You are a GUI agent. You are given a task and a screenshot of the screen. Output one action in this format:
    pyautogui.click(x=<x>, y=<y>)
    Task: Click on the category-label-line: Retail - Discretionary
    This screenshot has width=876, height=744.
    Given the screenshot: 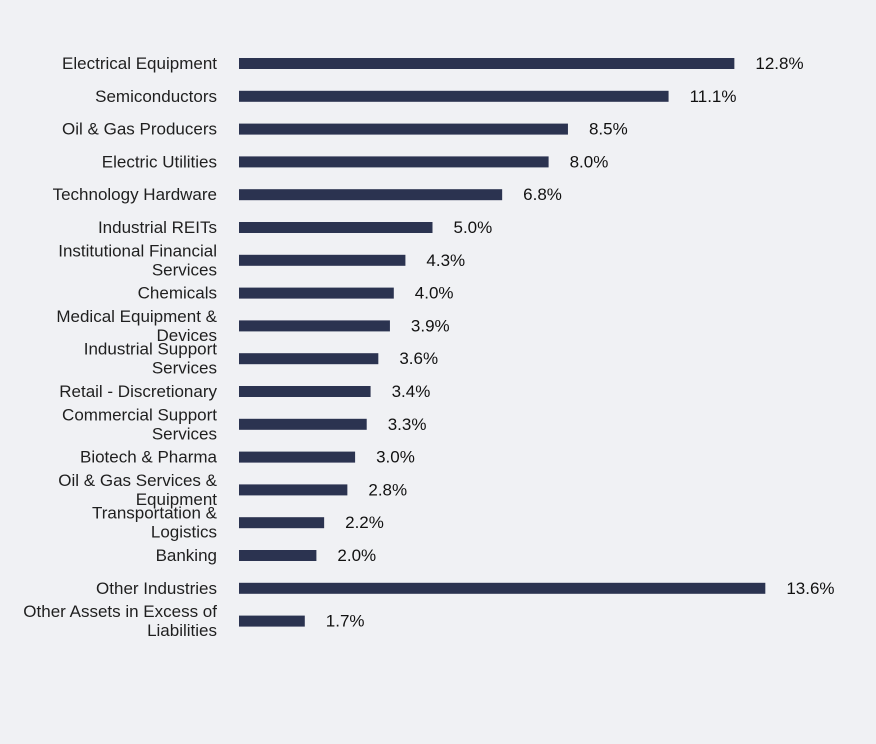 What is the action you would take?
    pyautogui.click(x=138, y=391)
    